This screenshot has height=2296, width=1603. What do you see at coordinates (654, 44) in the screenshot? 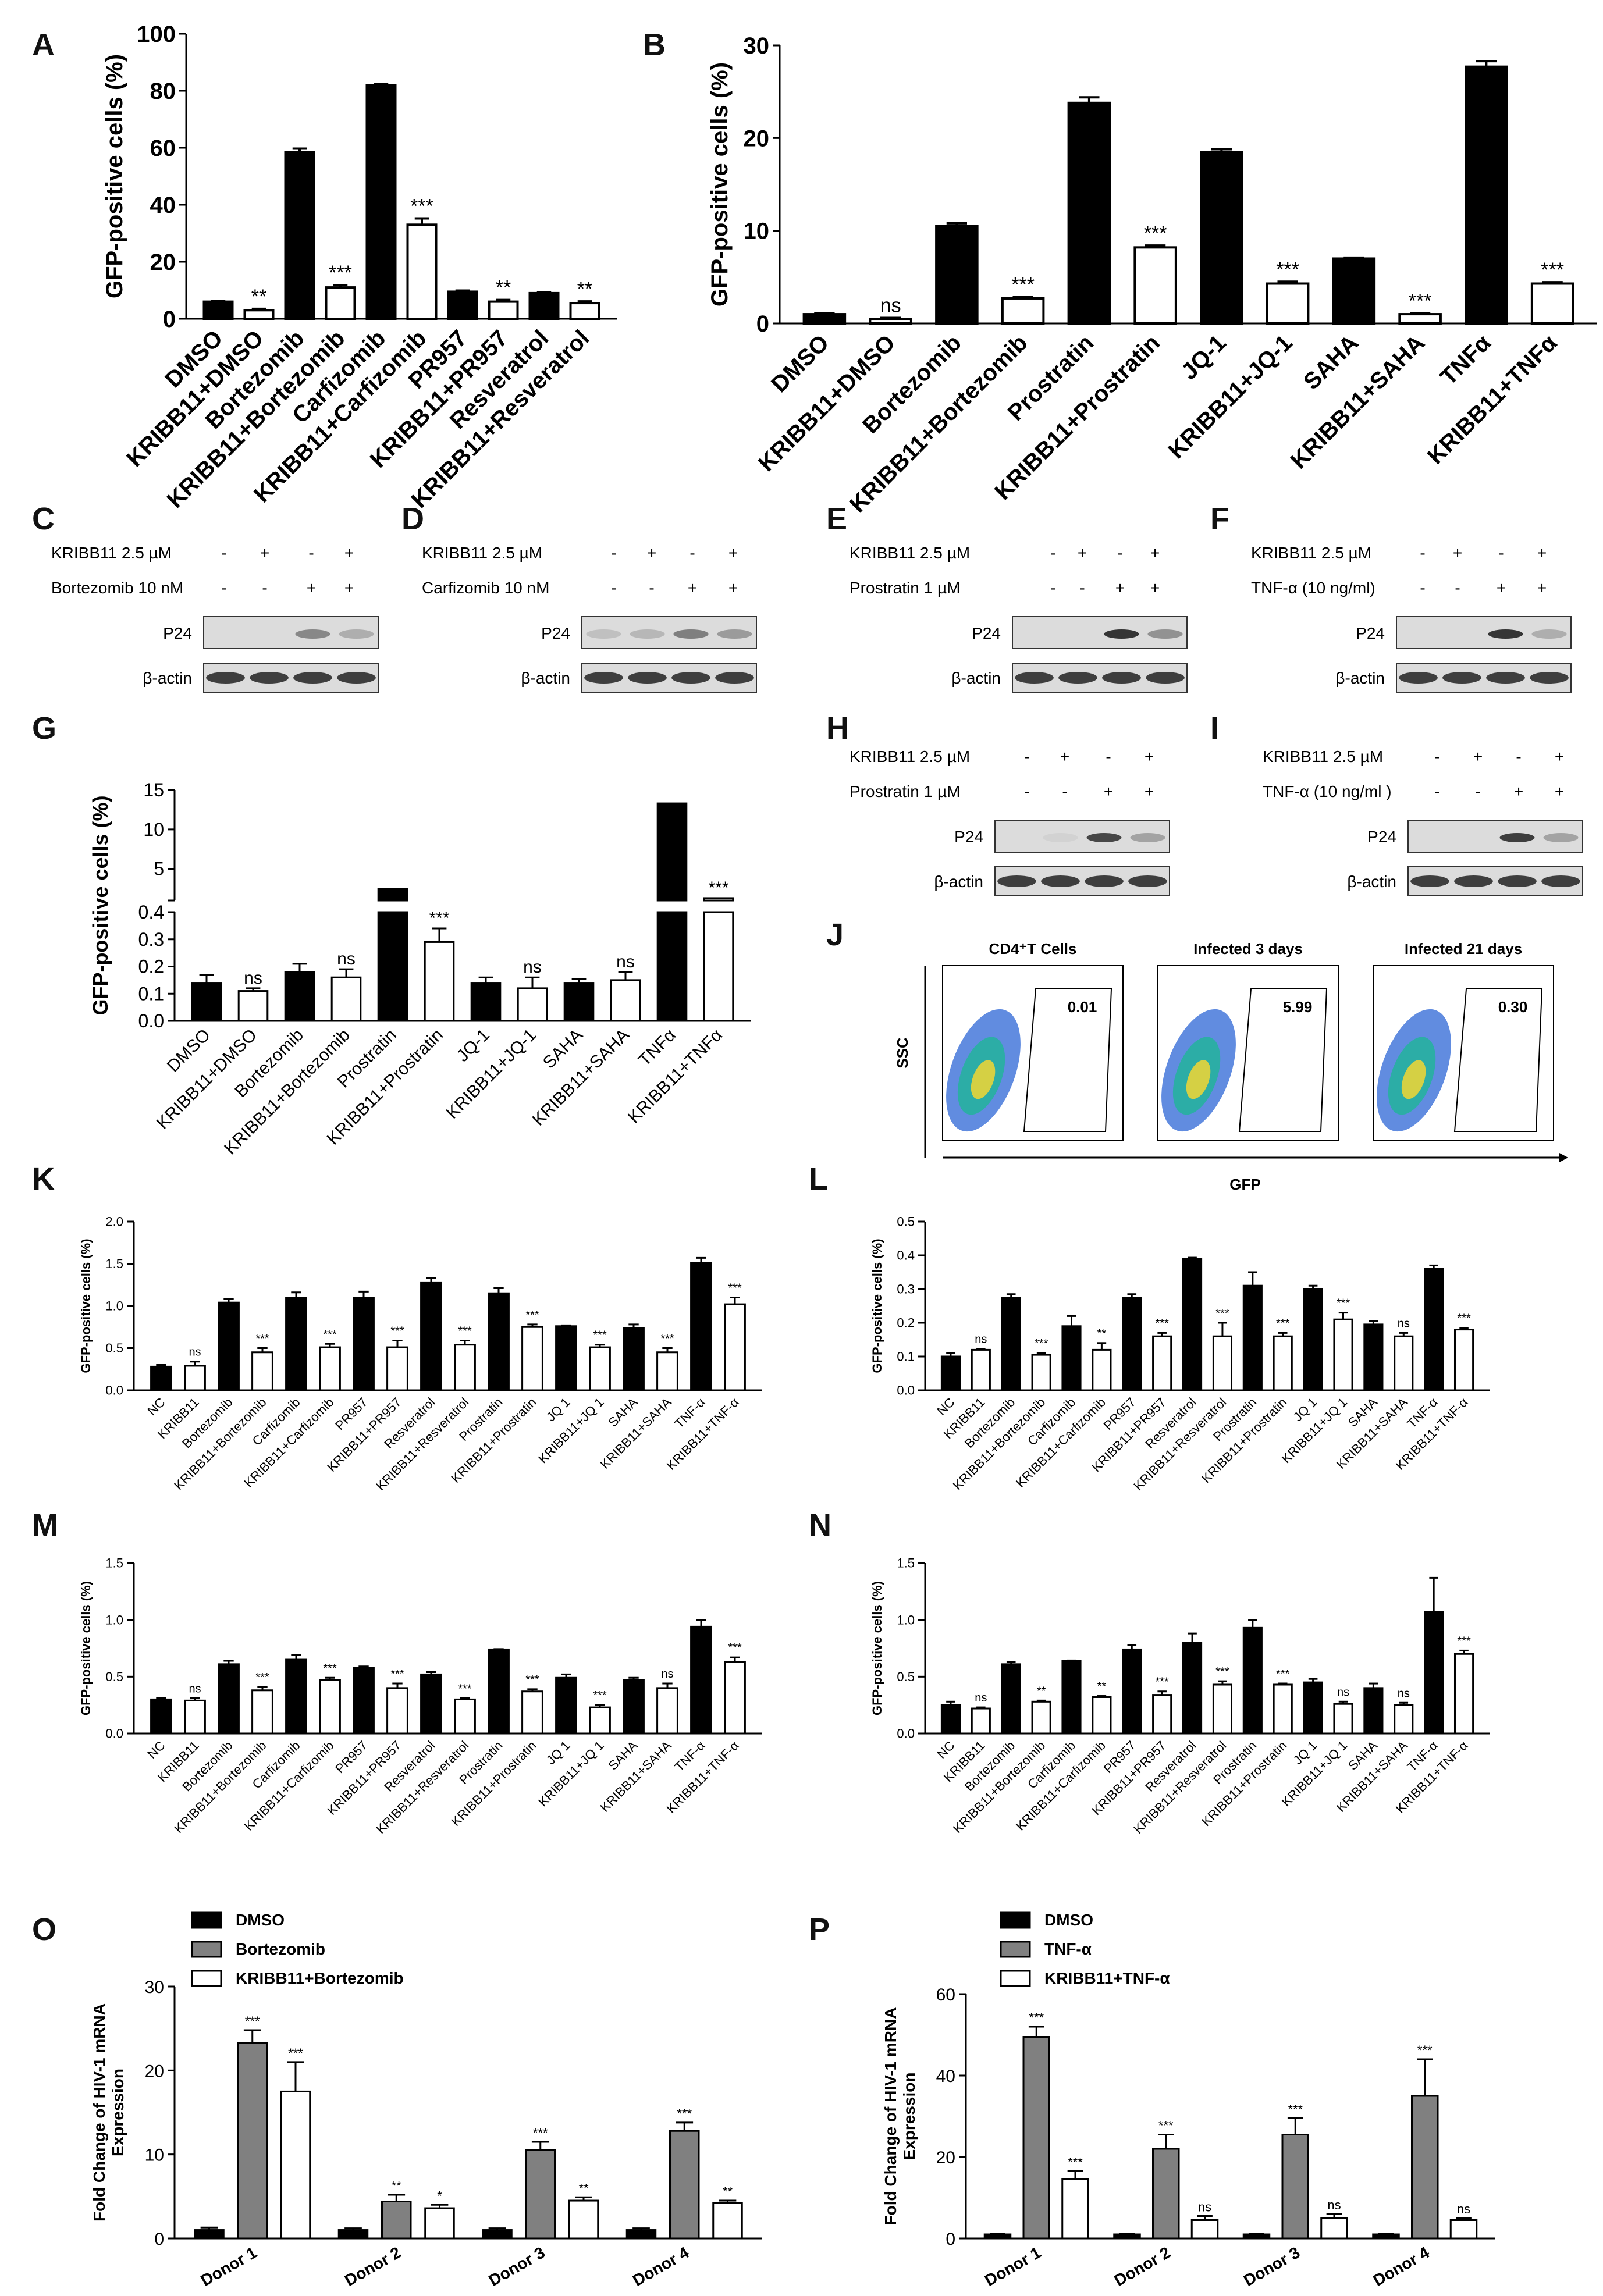
I see `panel-letter-b: B` at bounding box center [654, 44].